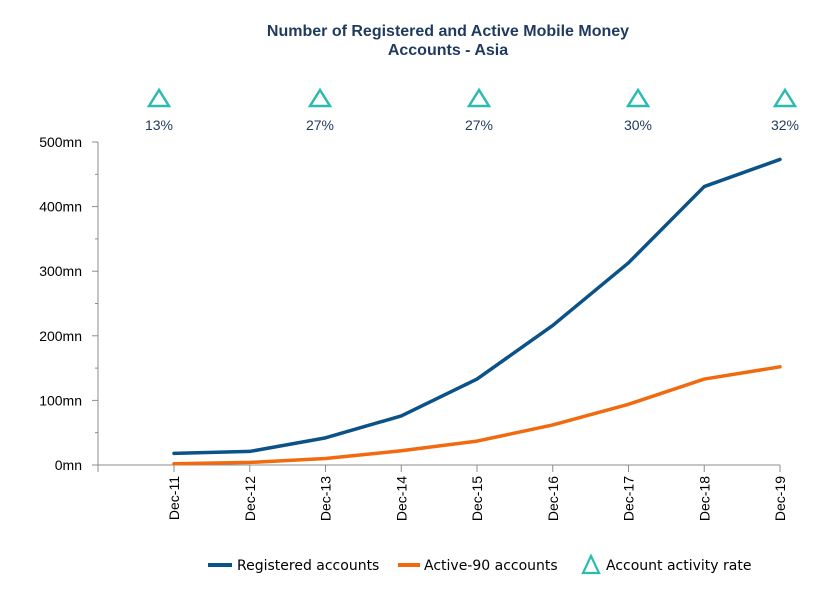  Describe the element at coordinates (401, 498) in the screenshot. I see `x-tick-label: Dec-14` at that location.